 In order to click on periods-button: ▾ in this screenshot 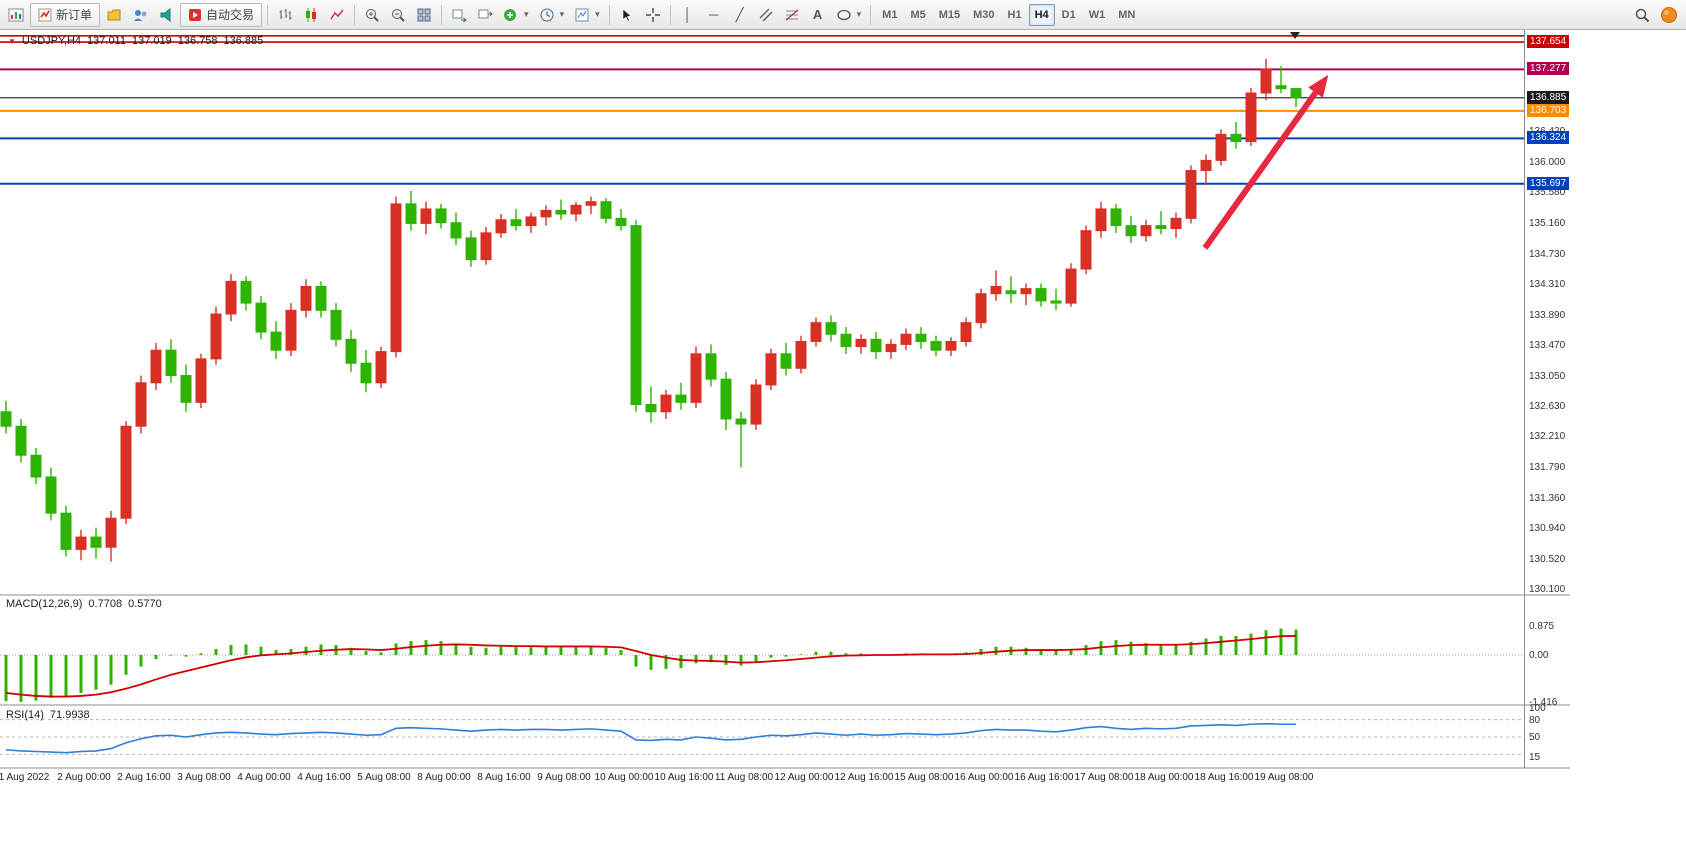, I will do `click(552, 15)`.